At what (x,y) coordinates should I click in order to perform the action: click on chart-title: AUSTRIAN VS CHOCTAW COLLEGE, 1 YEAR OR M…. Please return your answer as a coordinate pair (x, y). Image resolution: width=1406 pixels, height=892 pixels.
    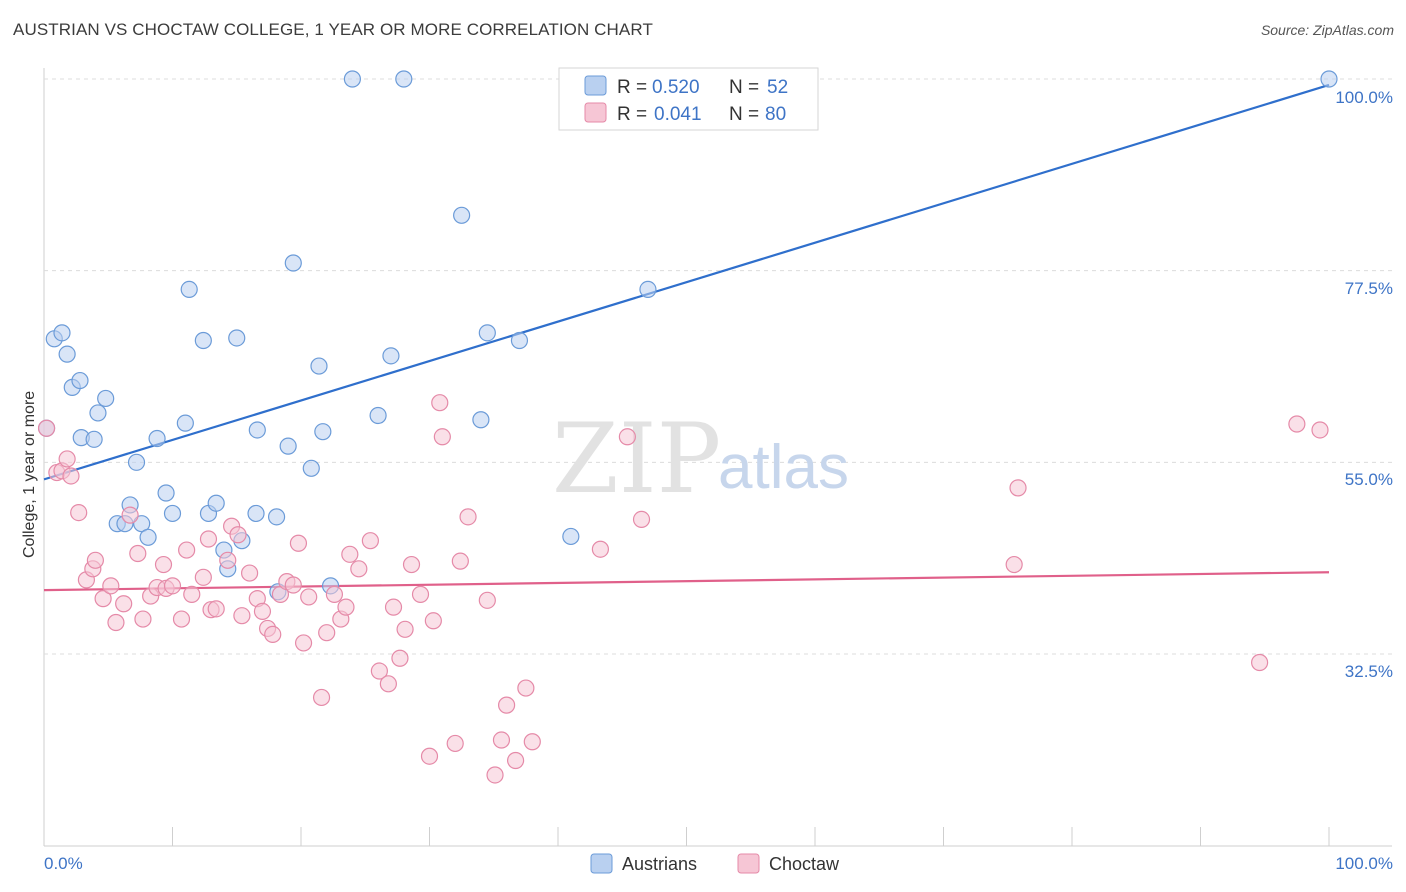
    Looking at the image, I should click on (333, 29).